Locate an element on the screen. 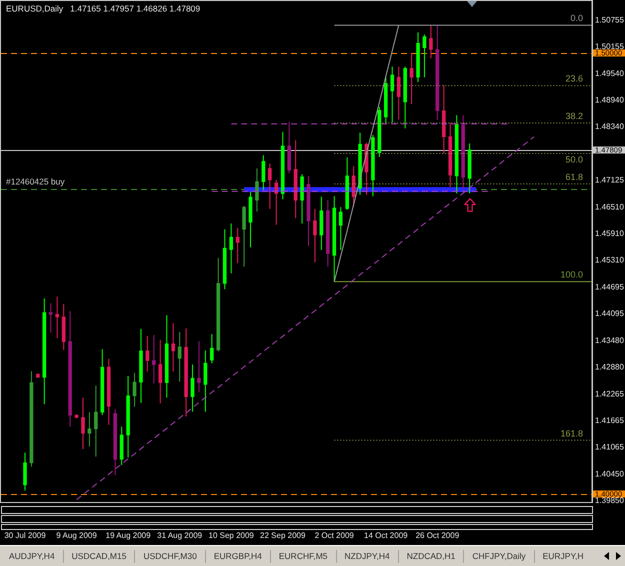 The height and width of the screenshot is (566, 625). y-tick-label: 1.47125 is located at coordinates (609, 179).